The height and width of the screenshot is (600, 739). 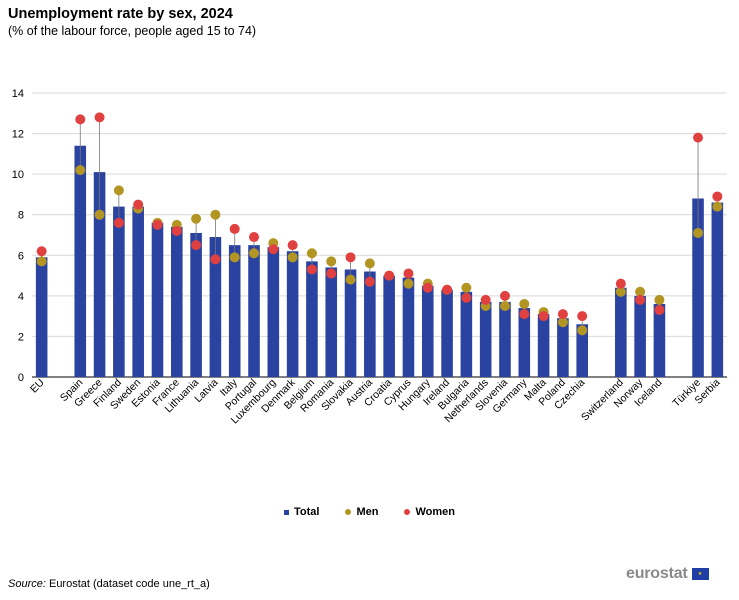 I want to click on legend: Total Men Women, so click(x=369, y=512).